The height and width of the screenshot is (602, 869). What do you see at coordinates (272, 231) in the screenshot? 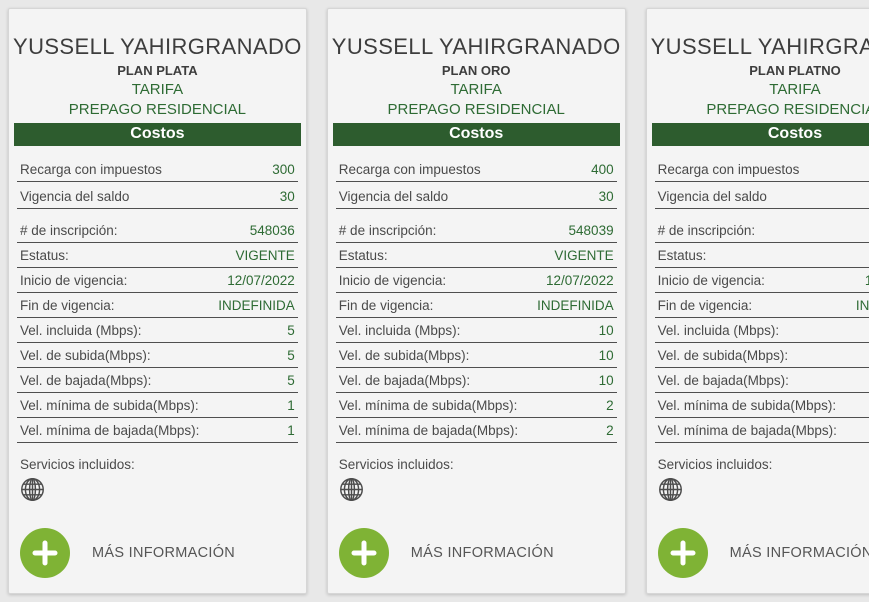
I see `row-value: 548036` at bounding box center [272, 231].